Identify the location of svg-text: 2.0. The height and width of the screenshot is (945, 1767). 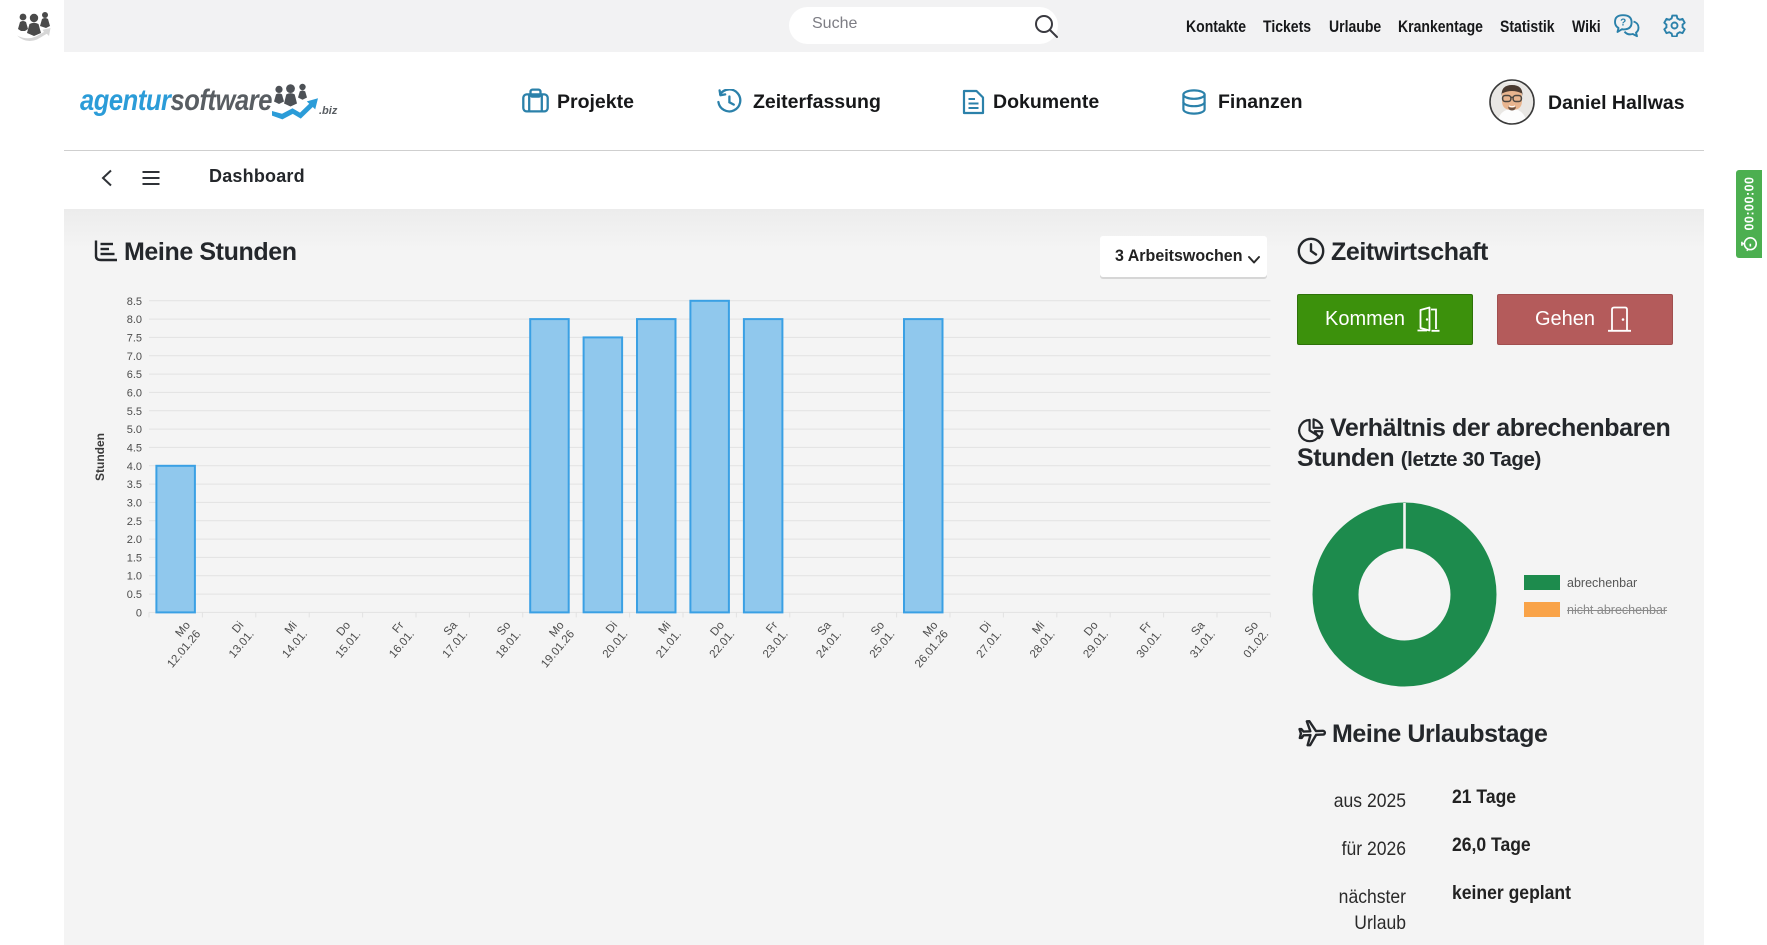
(134, 540).